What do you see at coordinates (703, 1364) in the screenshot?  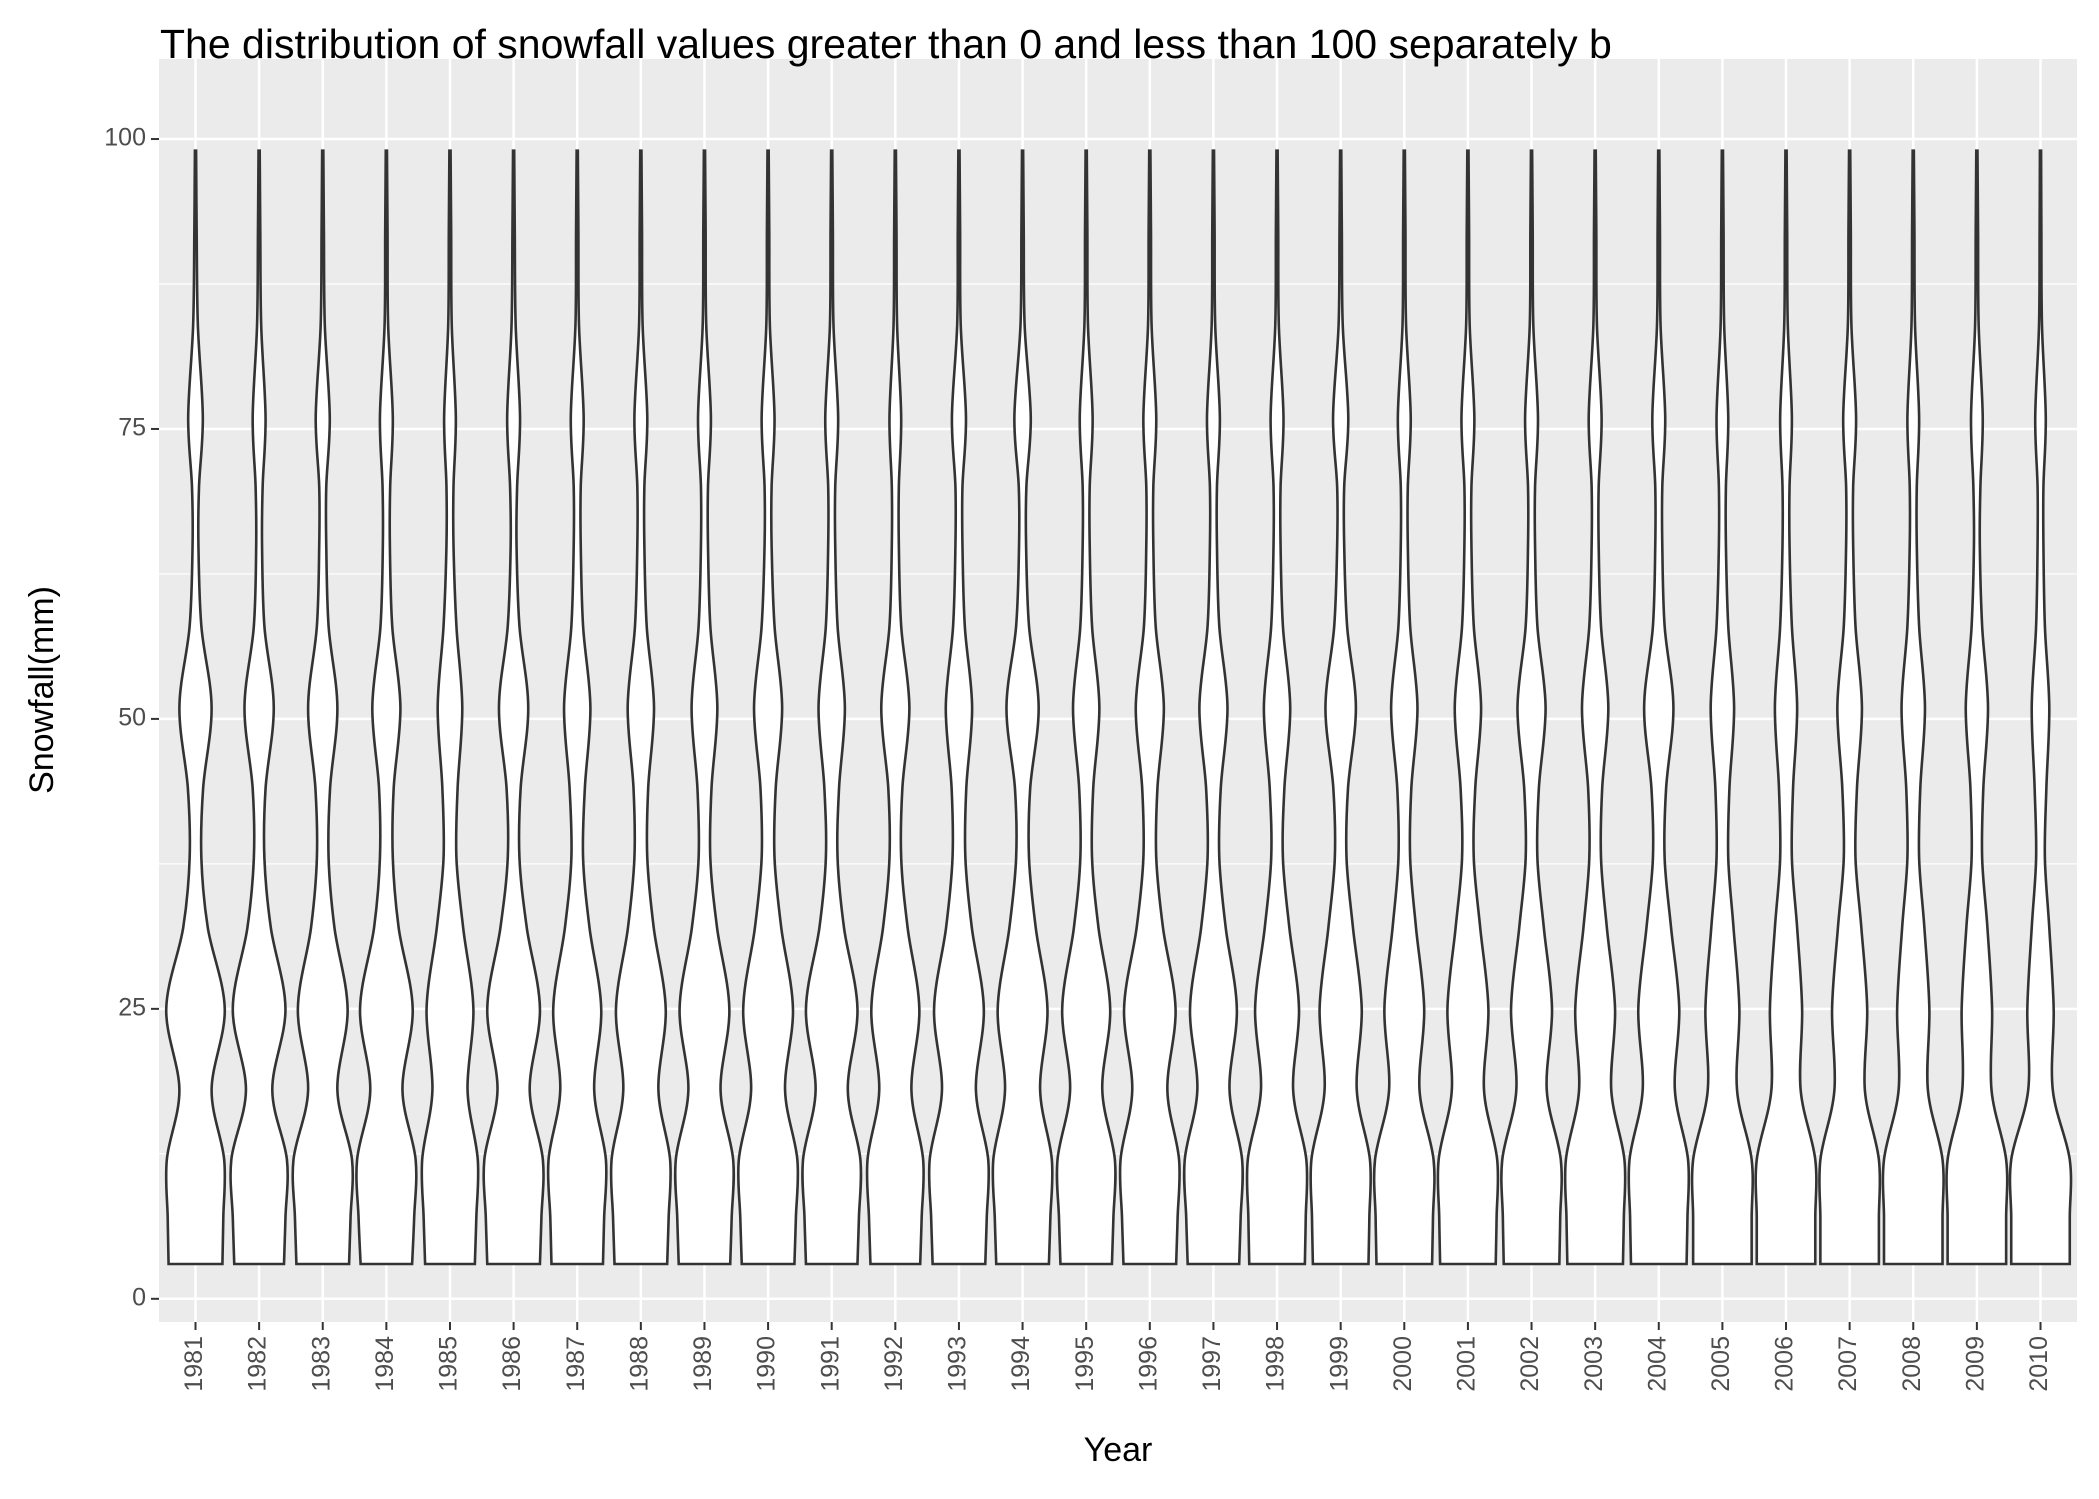 I see `x-tick-label: 1989` at bounding box center [703, 1364].